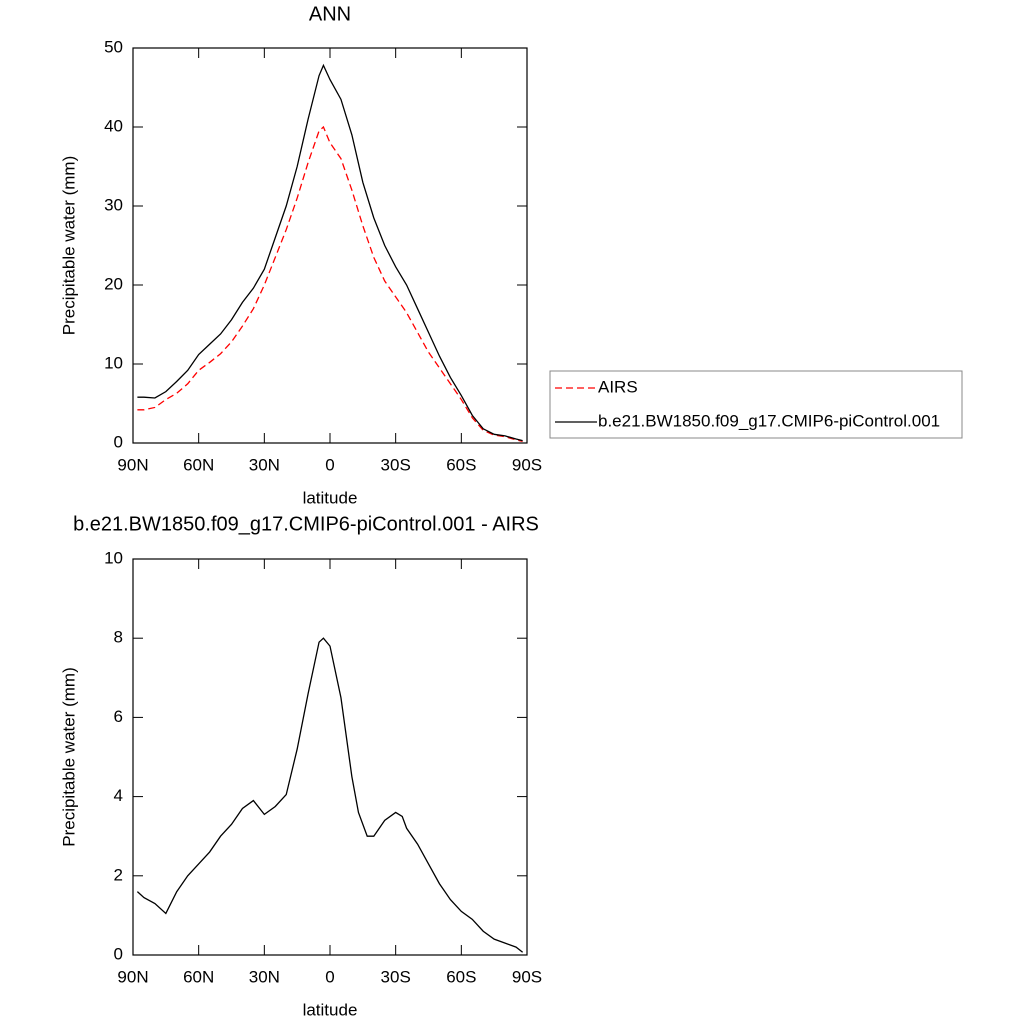 The image size is (1024, 1024). Describe the element at coordinates (113, 204) in the screenshot. I see `y-tick-label: 30` at that location.